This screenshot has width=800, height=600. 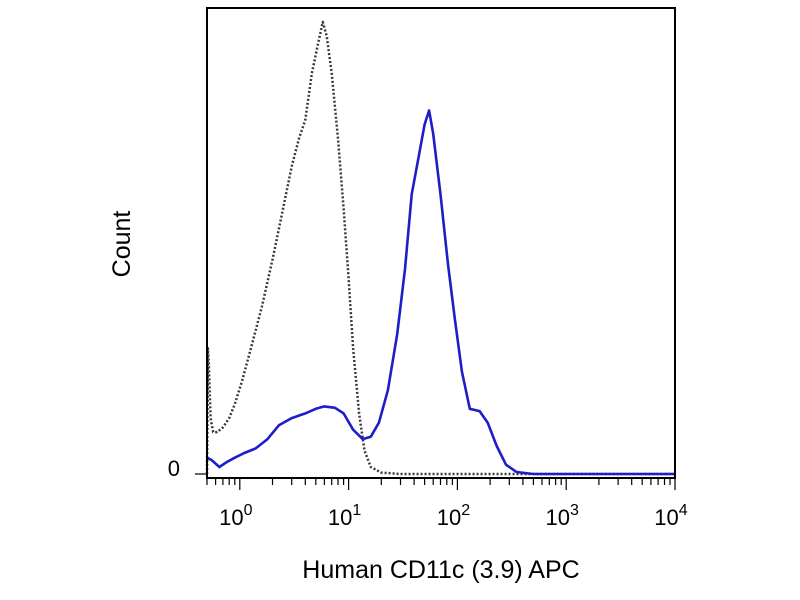 What do you see at coordinates (683, 510) in the screenshot?
I see `x-tick-label-exponent: 4` at bounding box center [683, 510].